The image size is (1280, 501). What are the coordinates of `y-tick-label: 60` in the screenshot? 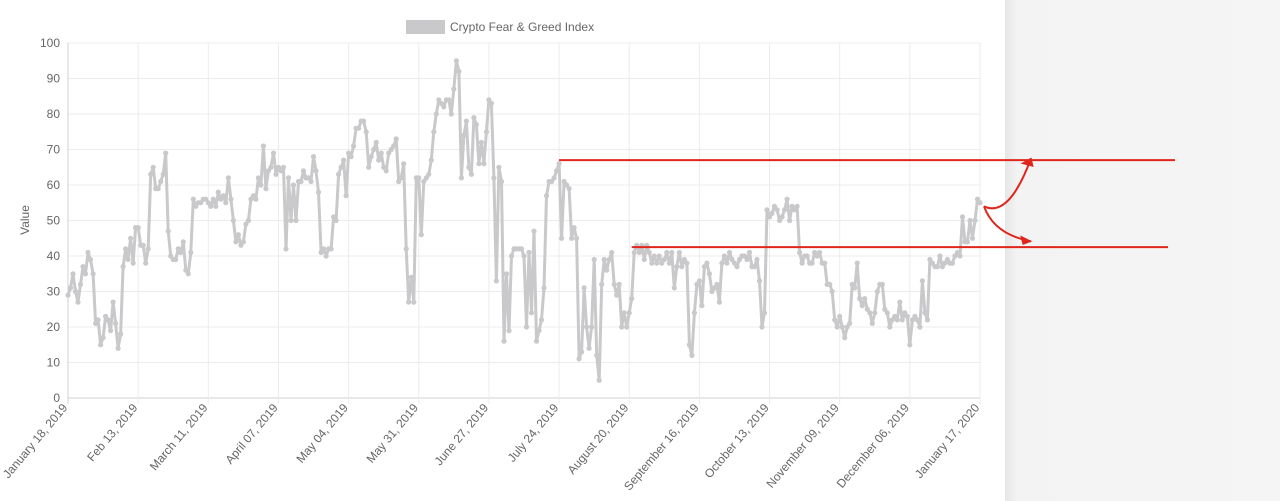 It's located at (54, 185).